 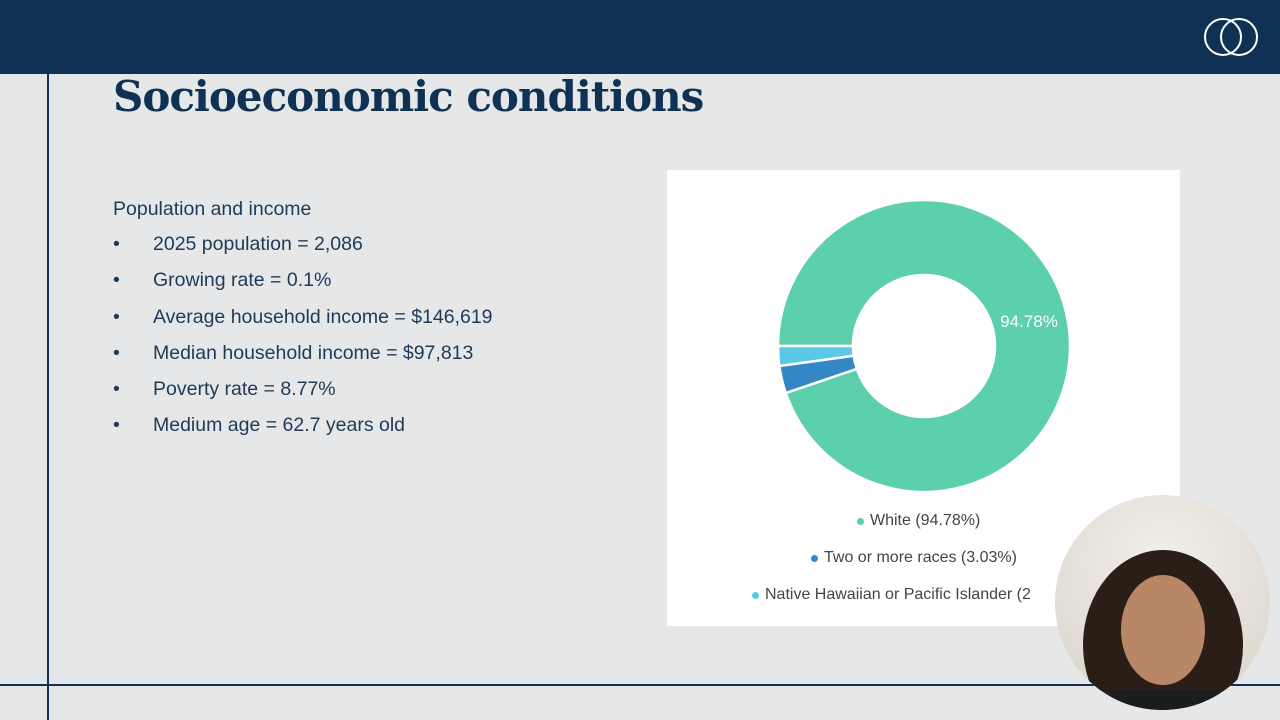 I want to click on legend-item-nhpi: Native Hawaiian or Pacific Islander (2, so click(x=891, y=595).